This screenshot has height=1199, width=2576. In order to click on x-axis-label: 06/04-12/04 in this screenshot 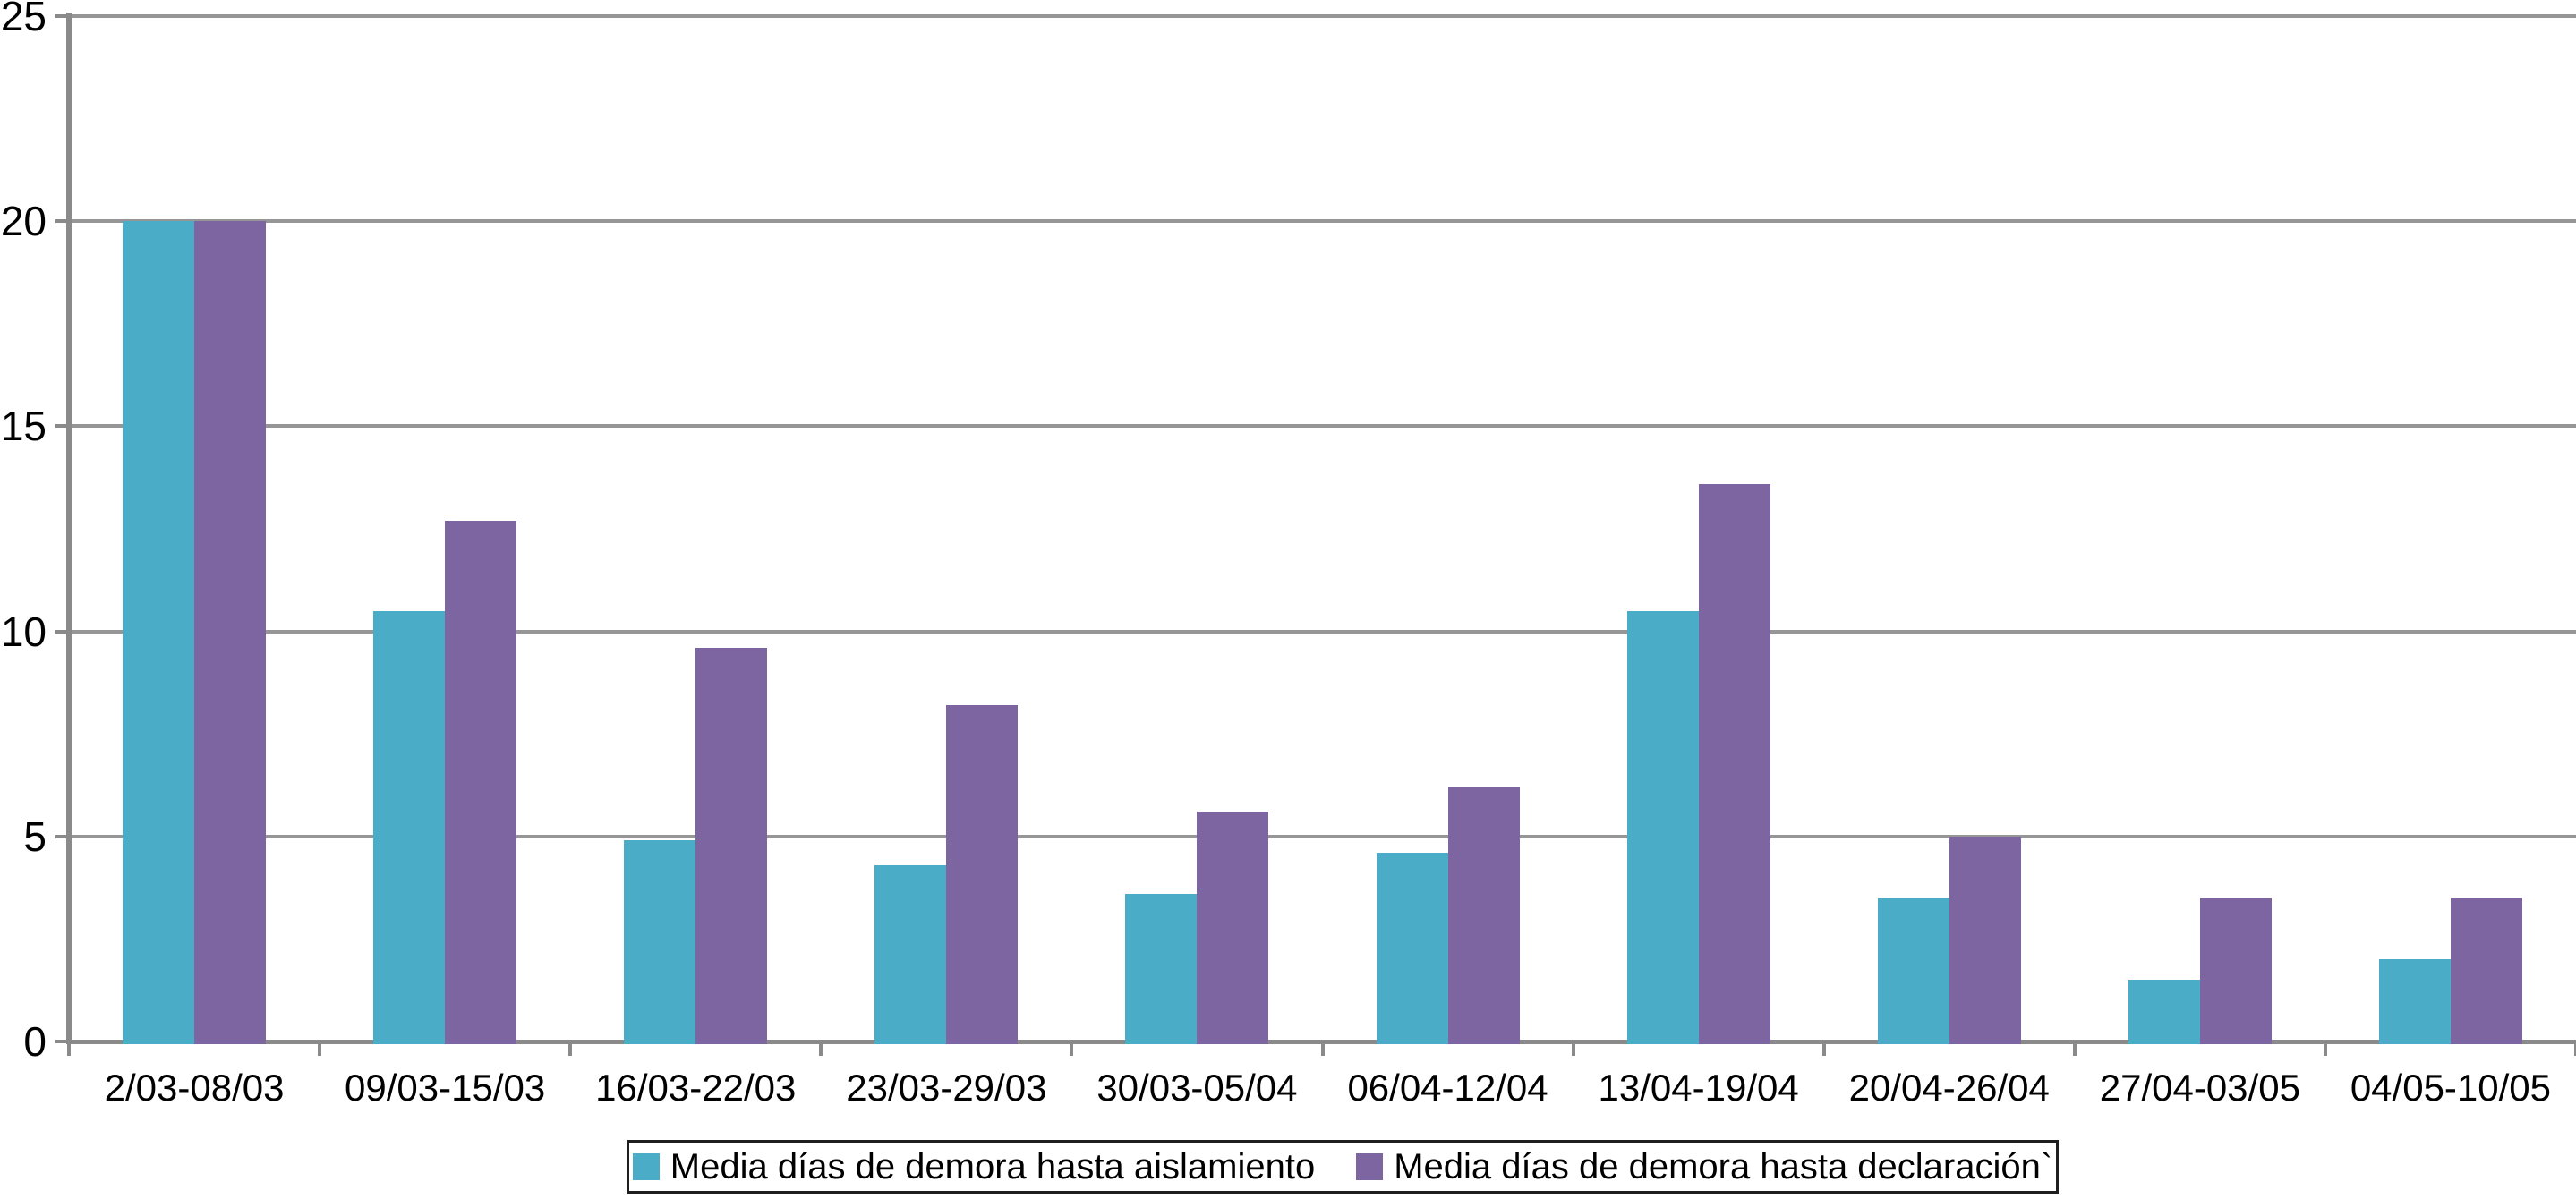, I will do `click(1447, 1088)`.